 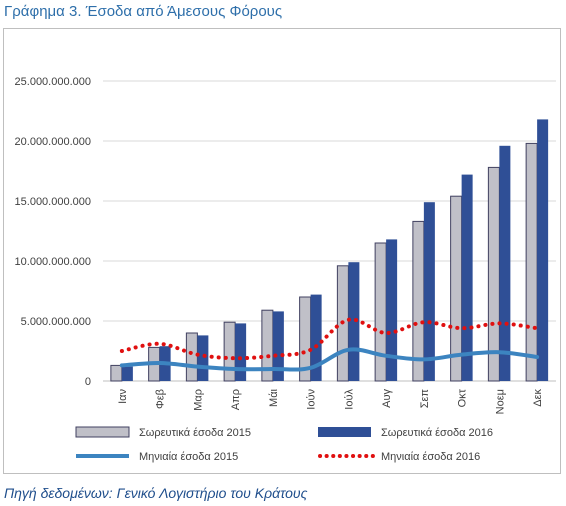 What do you see at coordinates (329, 339) in the screenshot?
I see `line-monthly-2016` at bounding box center [329, 339].